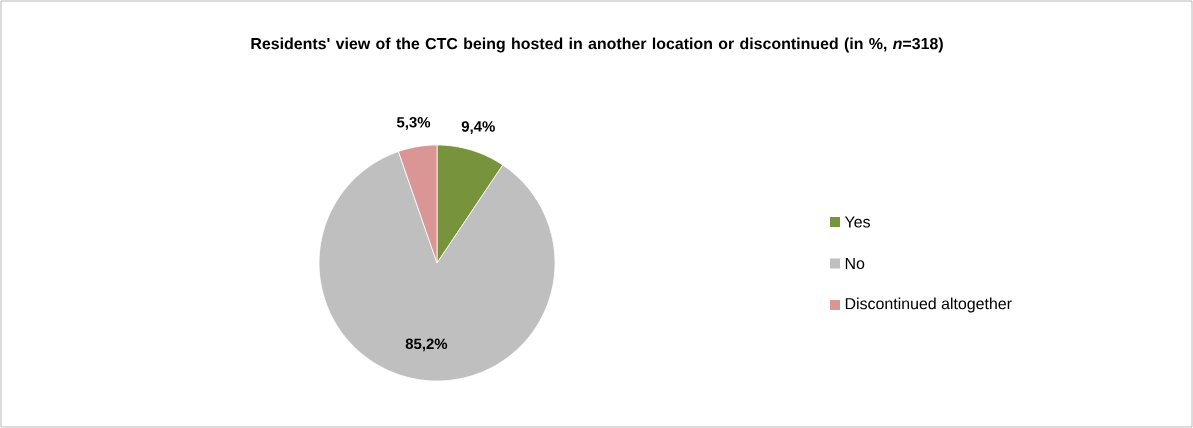 The width and height of the screenshot is (1193, 428). Describe the element at coordinates (928, 305) in the screenshot. I see `legend-label: Discontinued altogether` at that location.